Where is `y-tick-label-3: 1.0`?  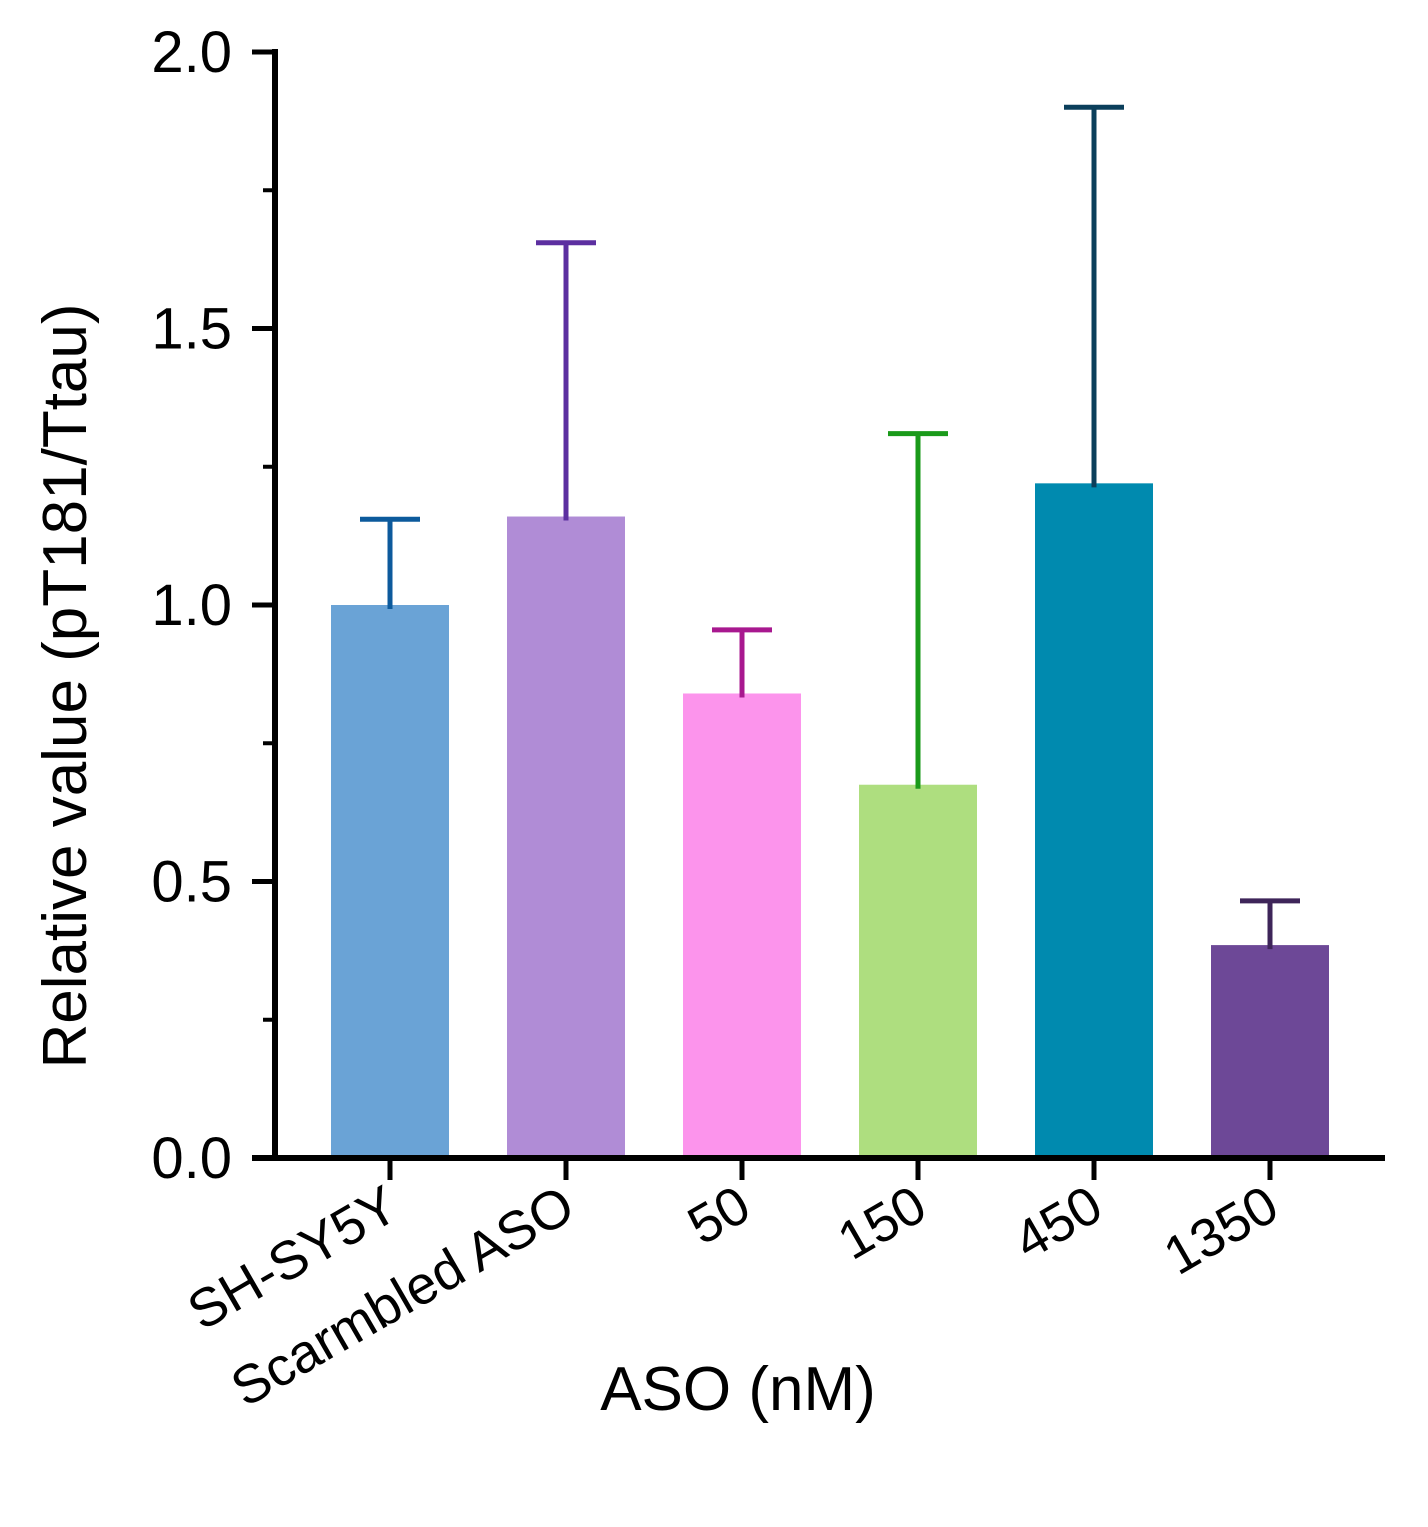
y-tick-label-3: 1.0 is located at coordinates (191, 605).